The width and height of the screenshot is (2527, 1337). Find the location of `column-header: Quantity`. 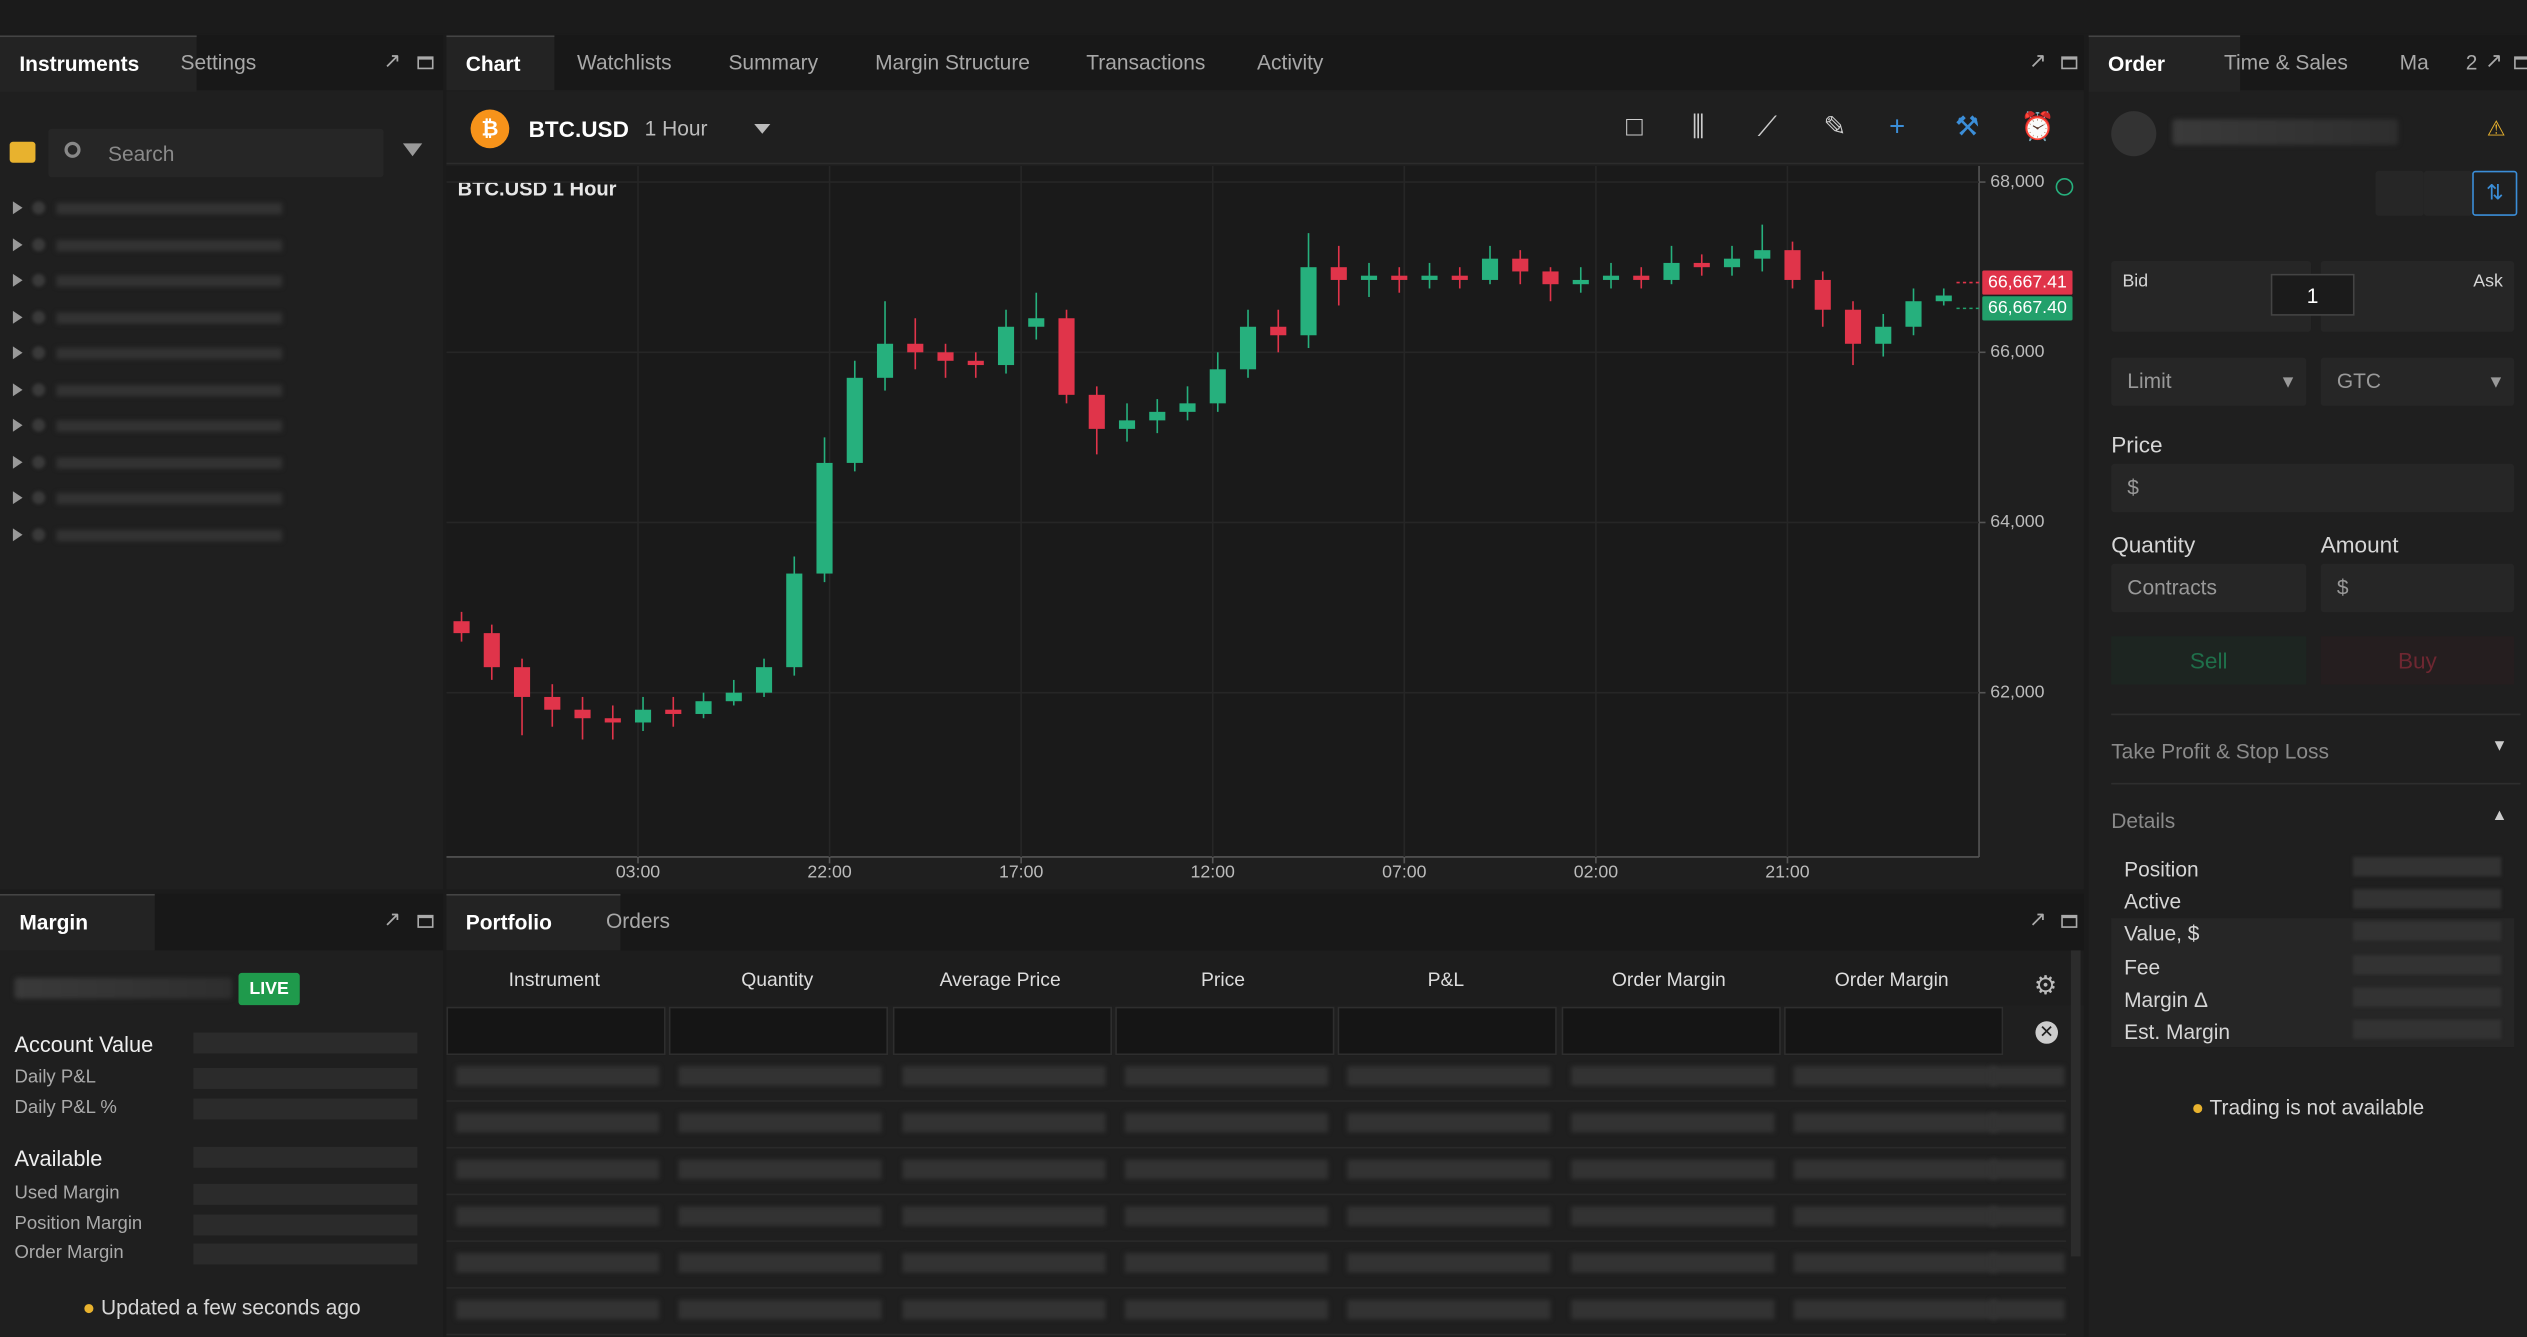

column-header: Quantity is located at coordinates (777, 979).